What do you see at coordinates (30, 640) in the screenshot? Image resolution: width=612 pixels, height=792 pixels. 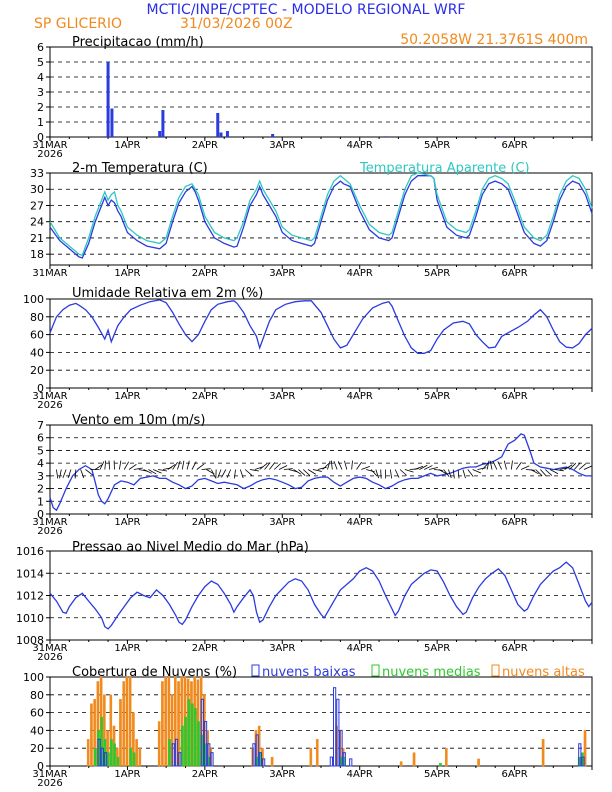 I see `pressure-ytick-label: 1008` at bounding box center [30, 640].